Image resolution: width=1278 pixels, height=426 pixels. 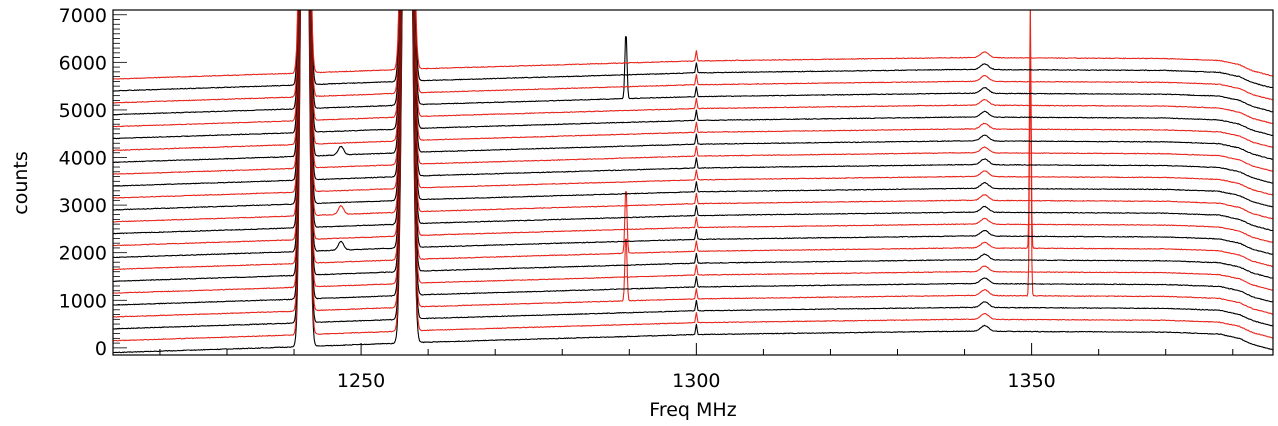 What do you see at coordinates (83, 206) in the screenshot?
I see `y-tick-label: 3000` at bounding box center [83, 206].